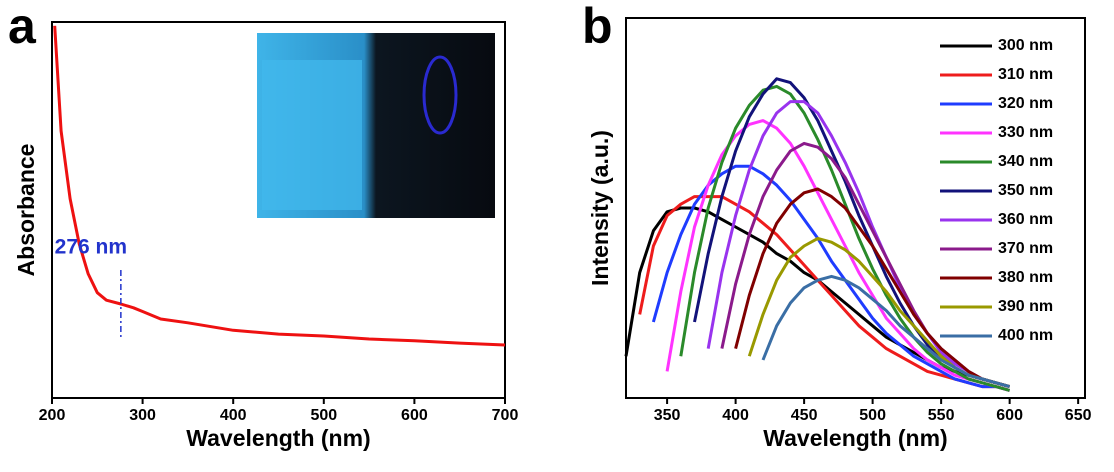  I want to click on legend-label: 320 nm, so click(1025, 103).